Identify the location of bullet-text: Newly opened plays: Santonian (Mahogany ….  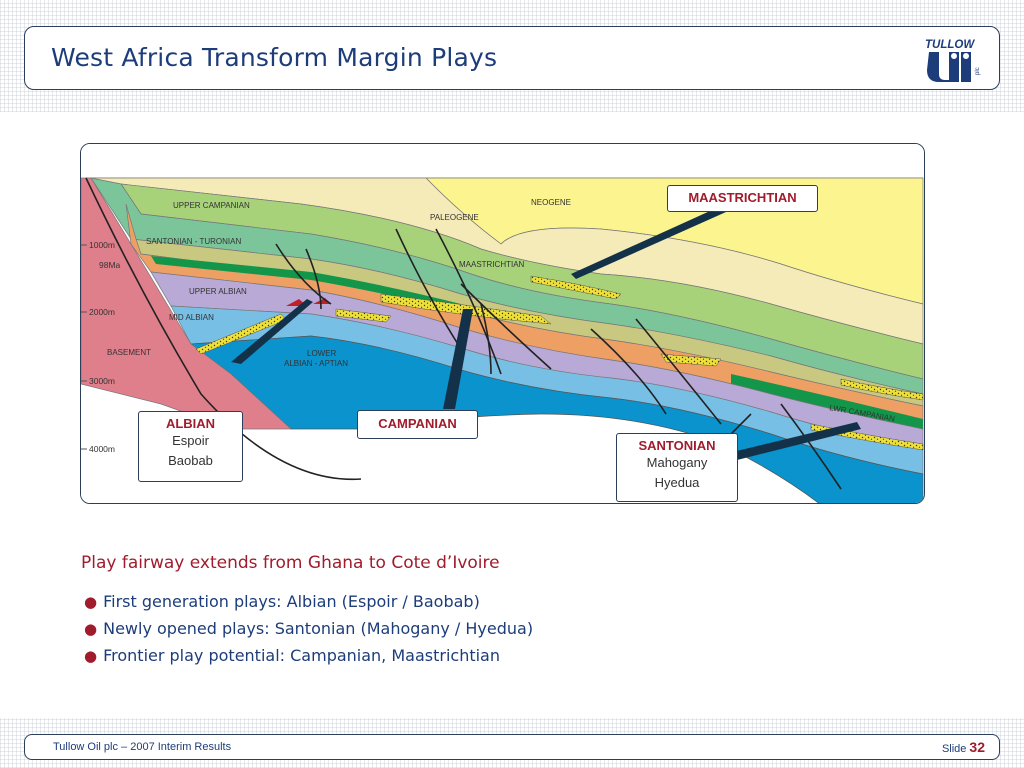
(318, 628).